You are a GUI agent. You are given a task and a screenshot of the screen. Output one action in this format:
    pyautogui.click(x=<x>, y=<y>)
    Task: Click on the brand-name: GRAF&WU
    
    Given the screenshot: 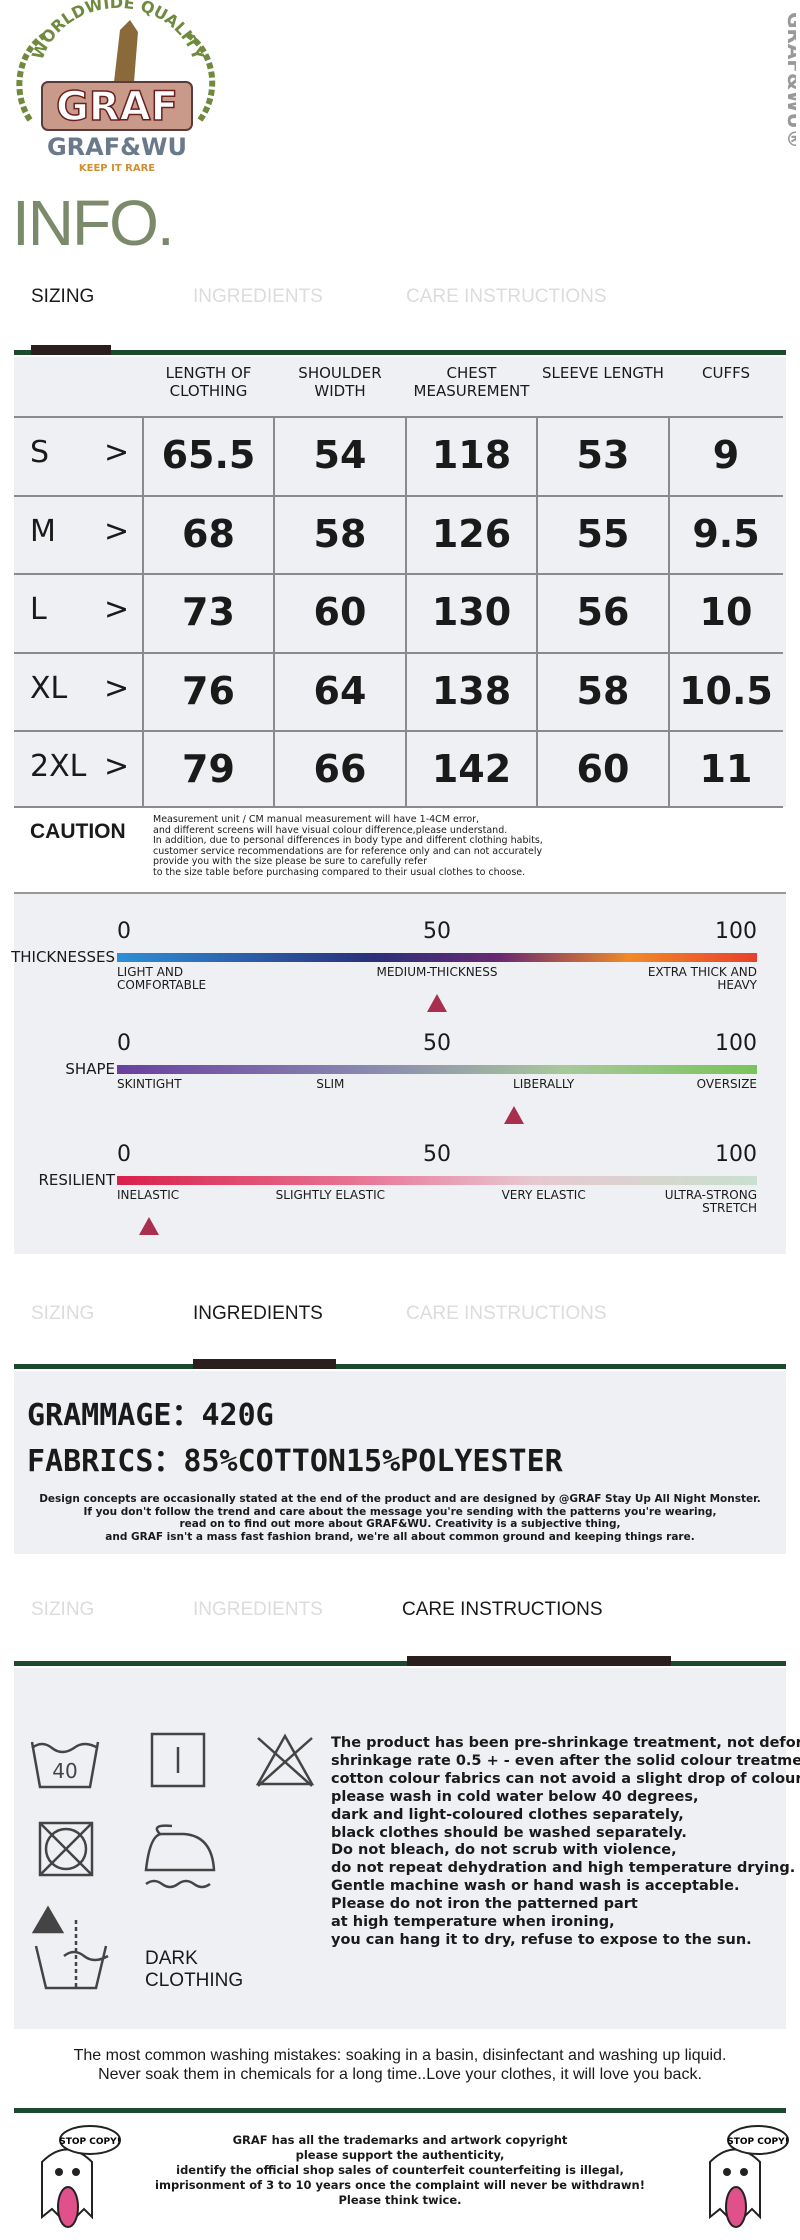 What is the action you would take?
    pyautogui.click(x=117, y=147)
    